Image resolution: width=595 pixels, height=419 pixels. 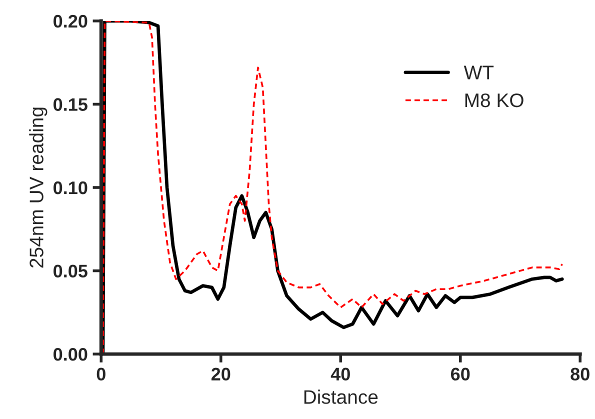 I want to click on y-tick-label: 0.00, so click(x=71, y=354).